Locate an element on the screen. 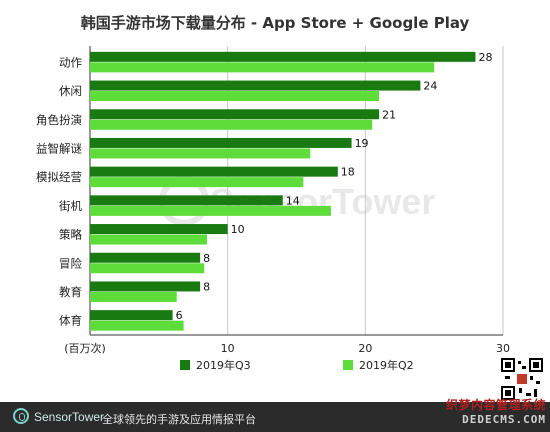 The width and height of the screenshot is (550, 432). data-label: 21 is located at coordinates (389, 114).